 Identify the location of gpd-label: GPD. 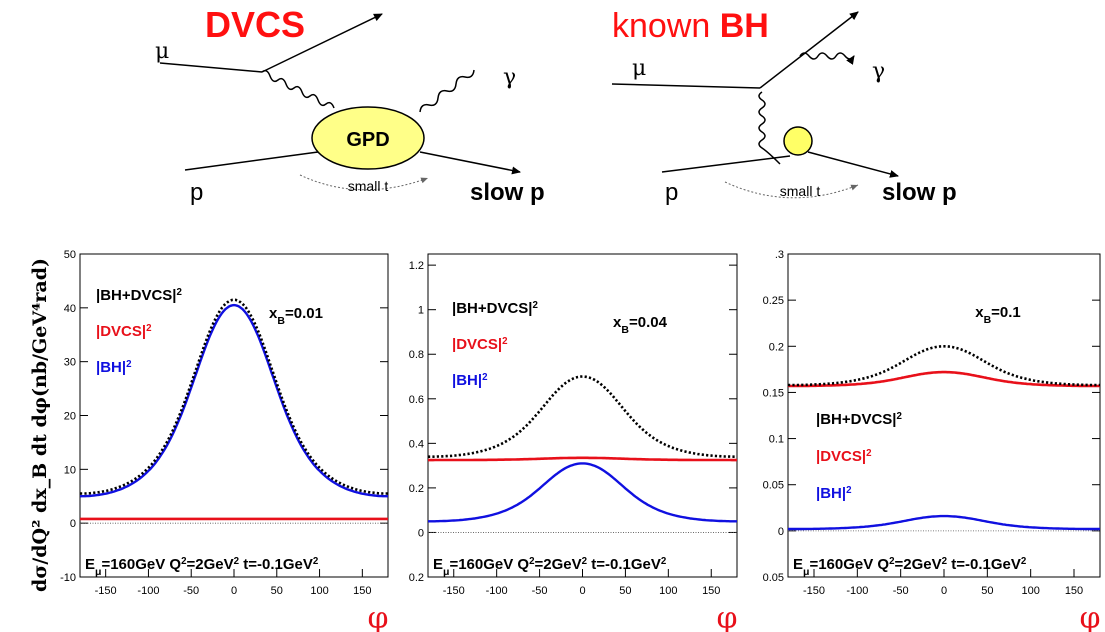
(367, 140).